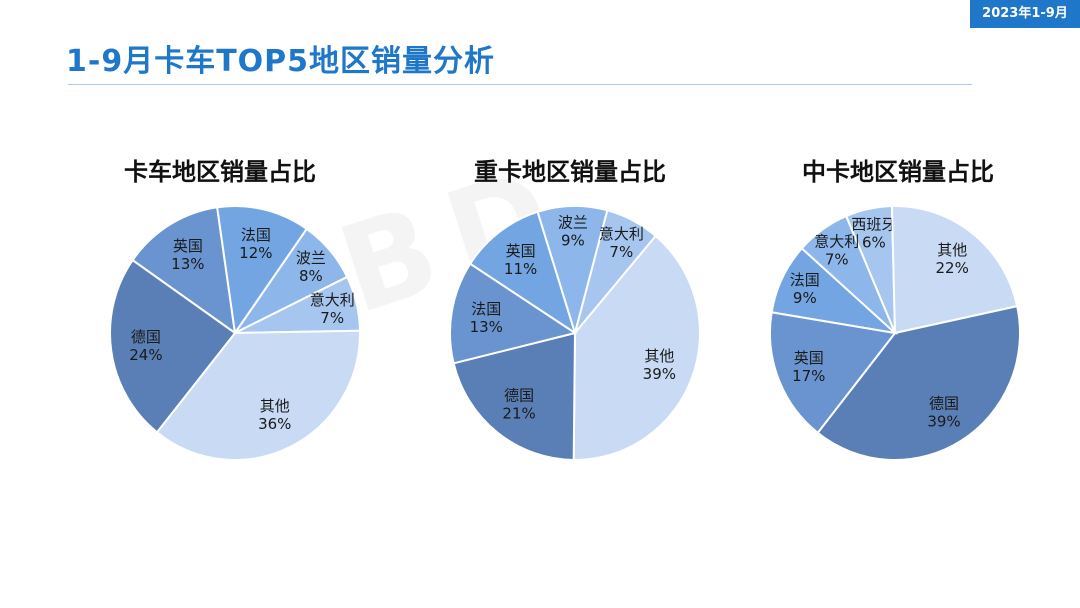 The width and height of the screenshot is (1080, 608). What do you see at coordinates (1025, 14) in the screenshot?
I see `date-badge: 2023年1-9月` at bounding box center [1025, 14].